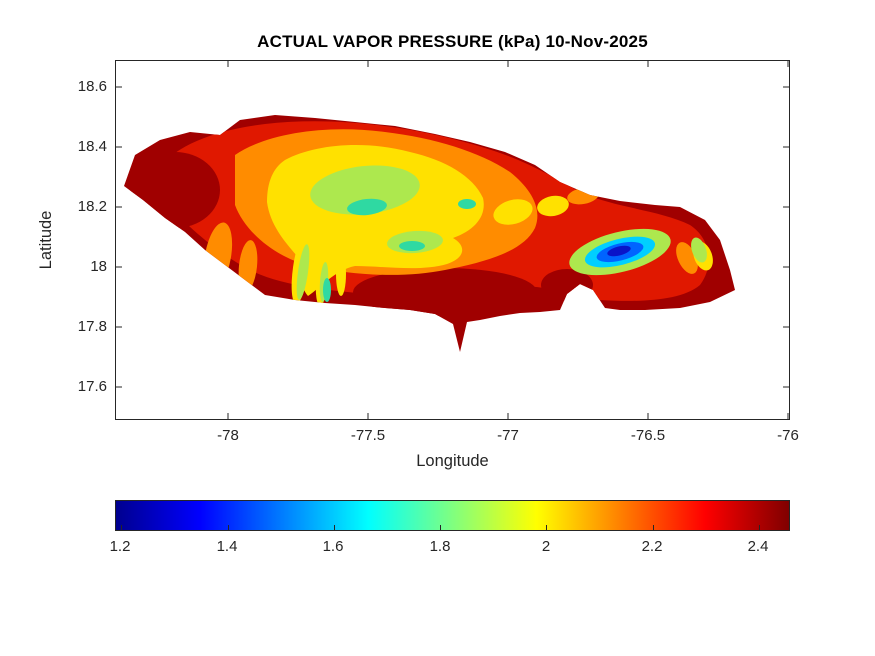  What do you see at coordinates (452, 515) in the screenshot?
I see `colorbar-gradient` at bounding box center [452, 515].